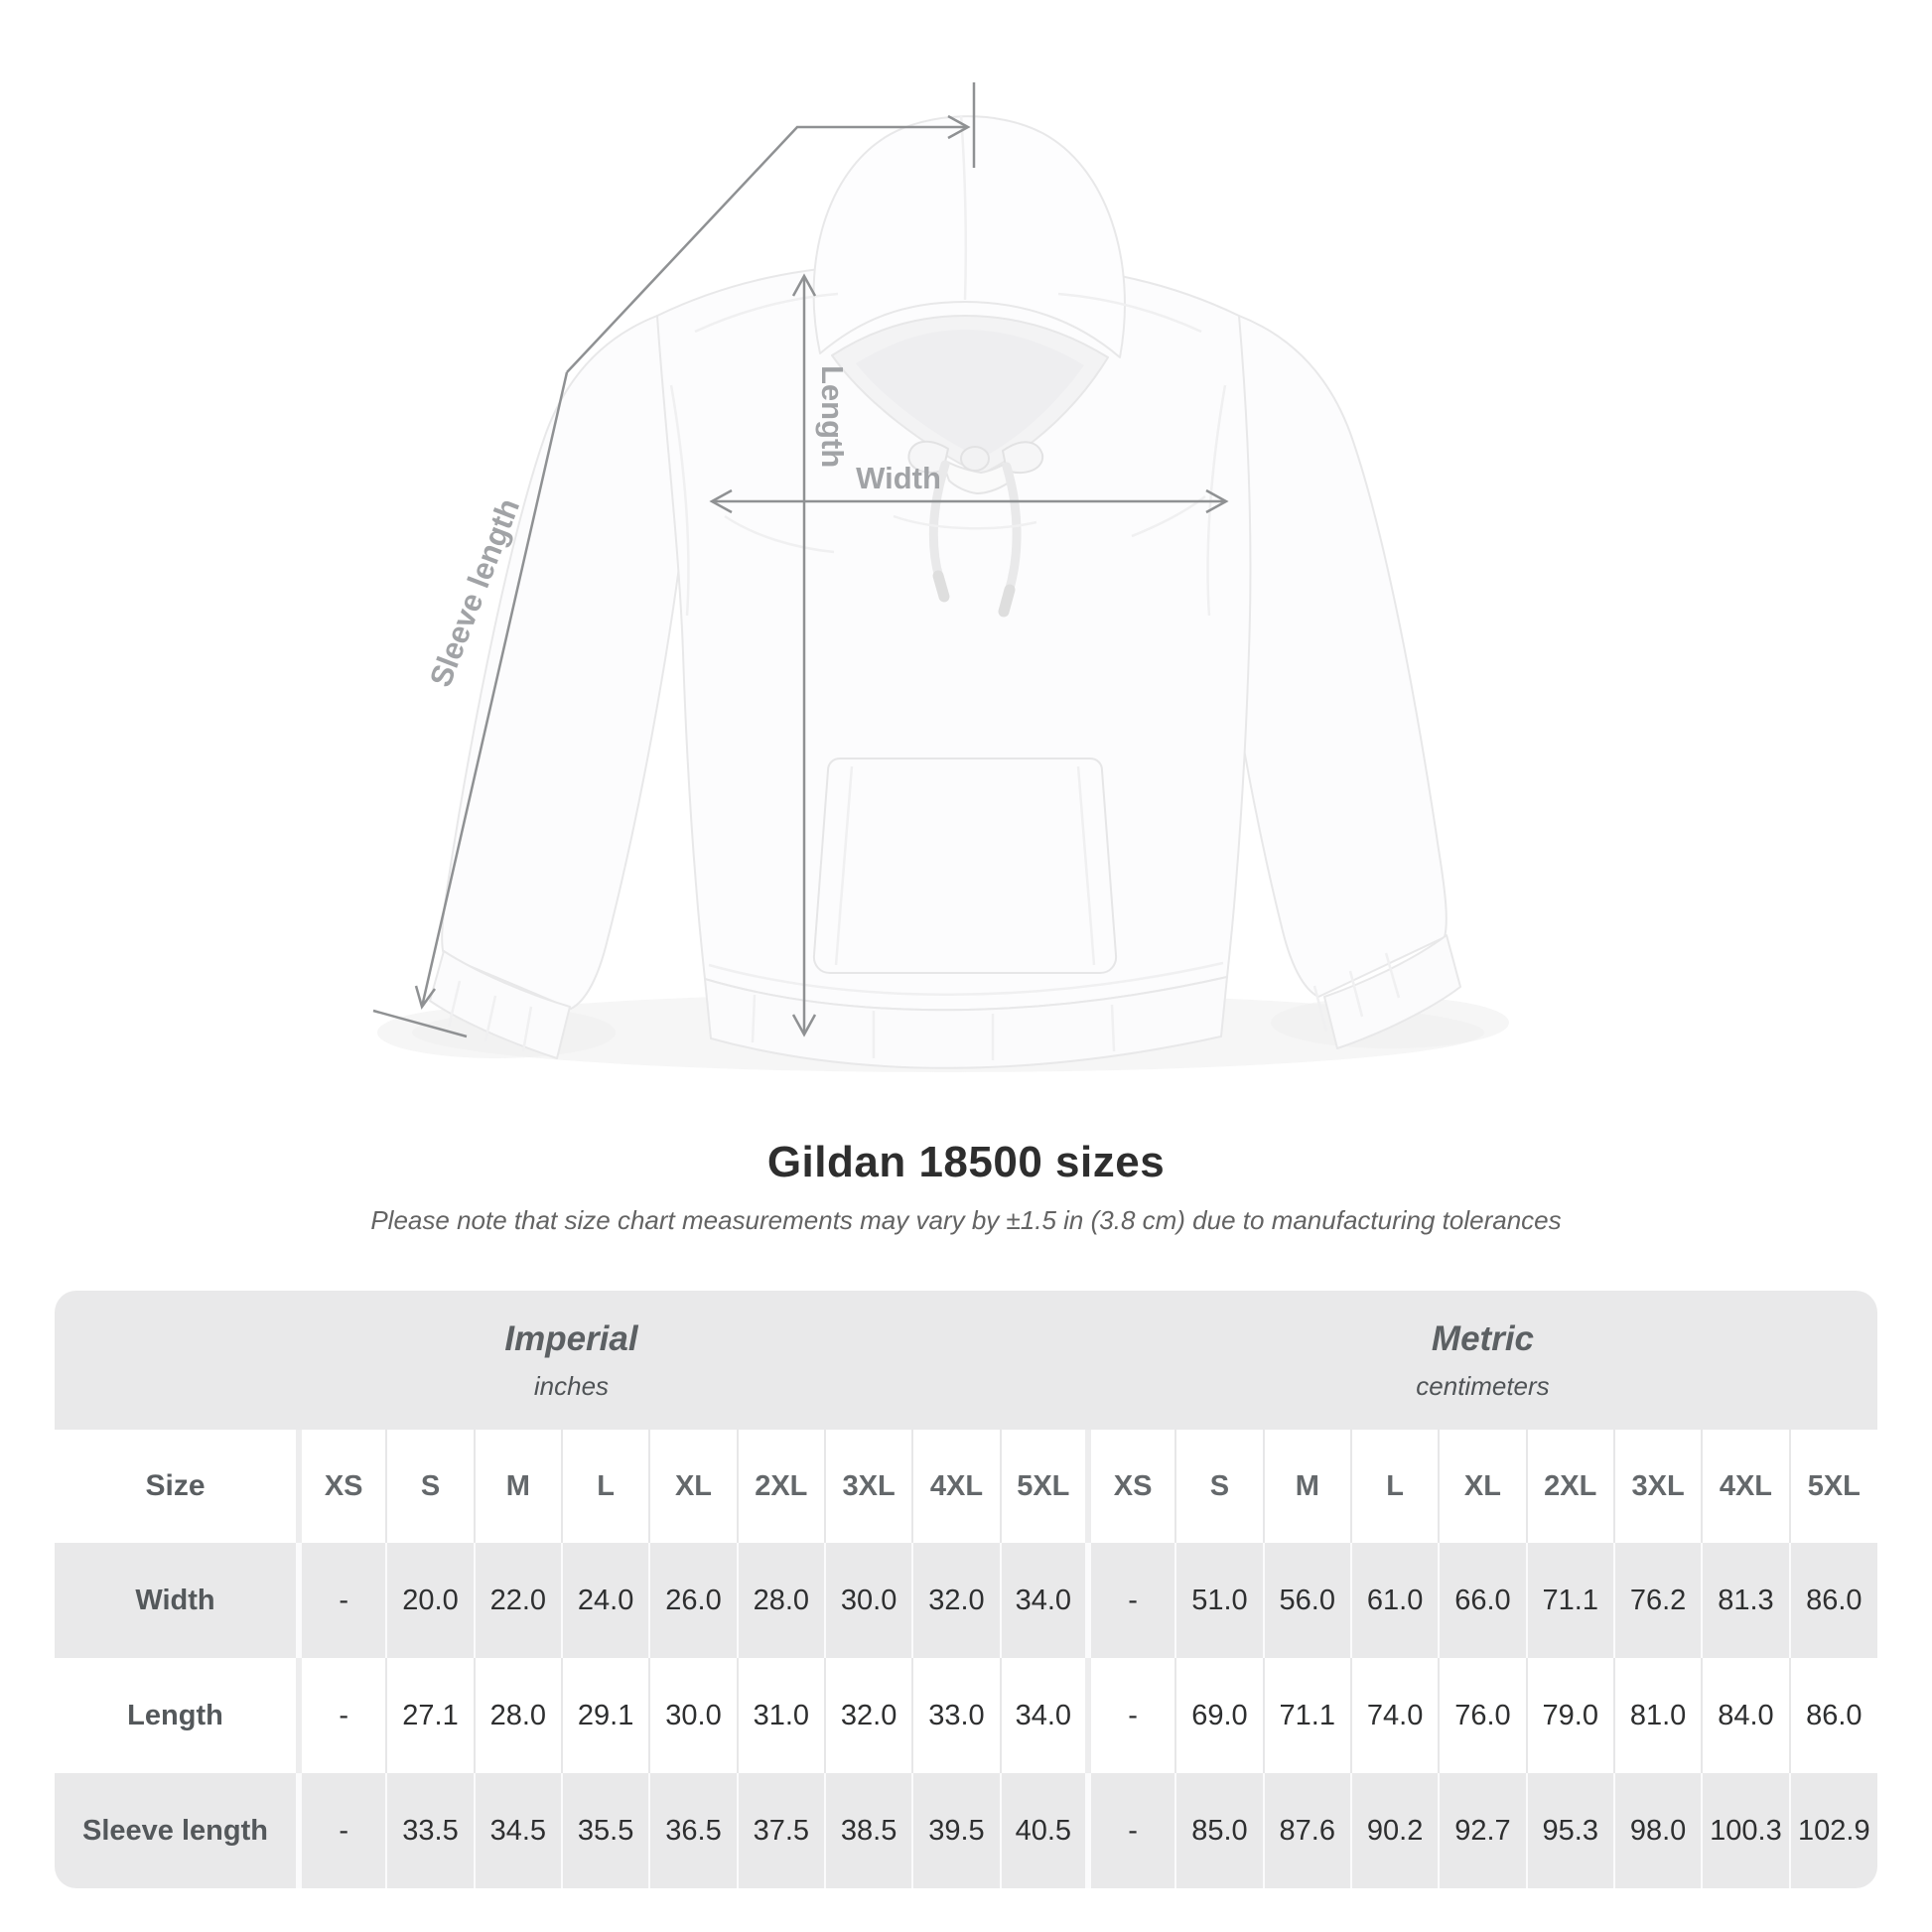 The height and width of the screenshot is (1932, 1932). What do you see at coordinates (1570, 1486) in the screenshot?
I see `size-header-metric-2xl: 2XL` at bounding box center [1570, 1486].